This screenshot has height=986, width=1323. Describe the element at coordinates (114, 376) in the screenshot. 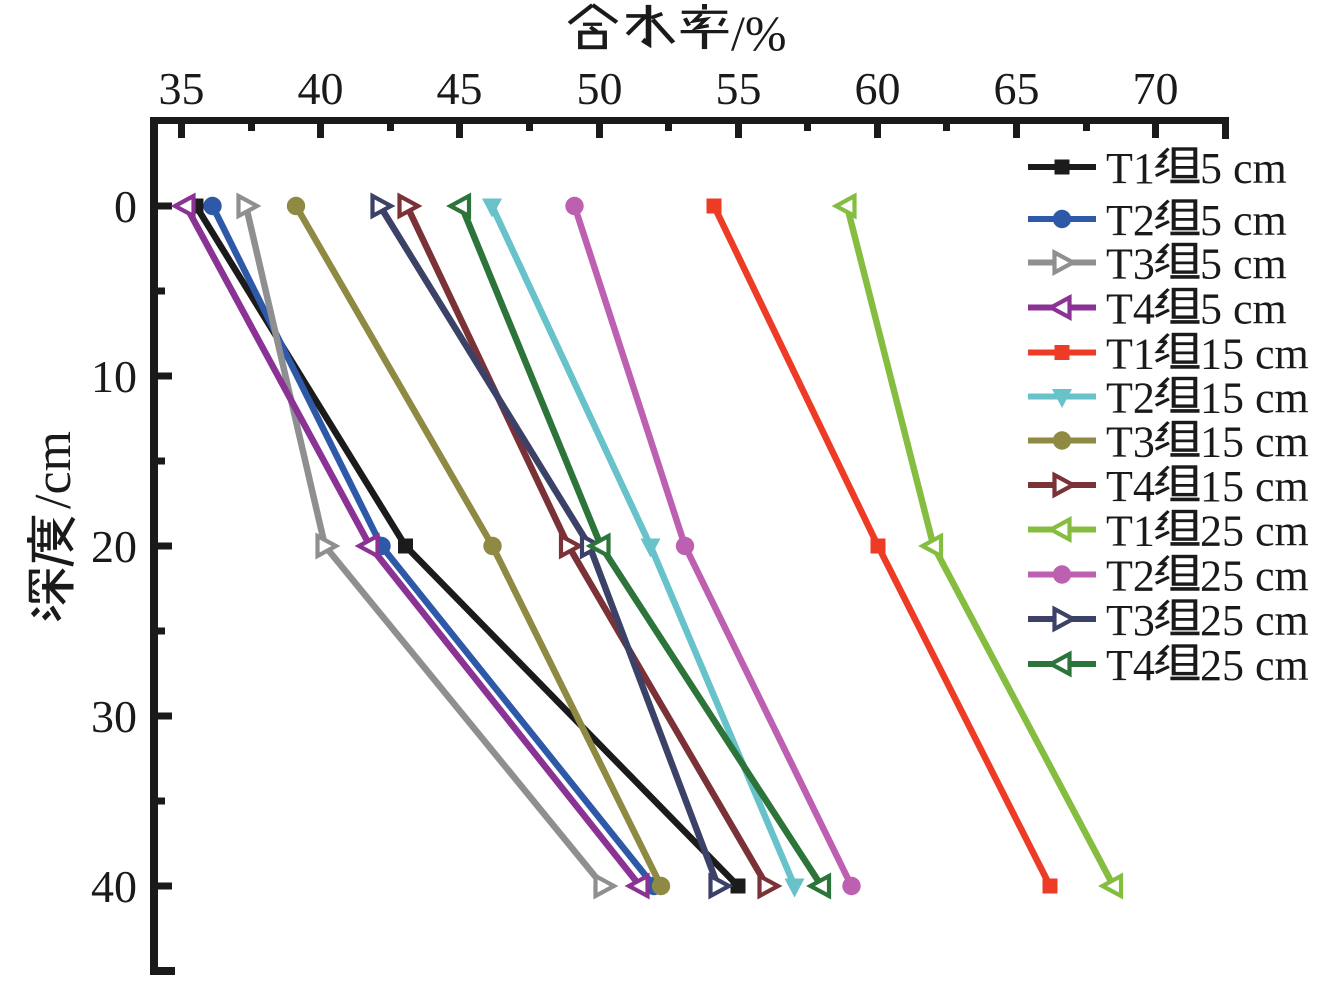

I see `svg-text: 10` at that location.